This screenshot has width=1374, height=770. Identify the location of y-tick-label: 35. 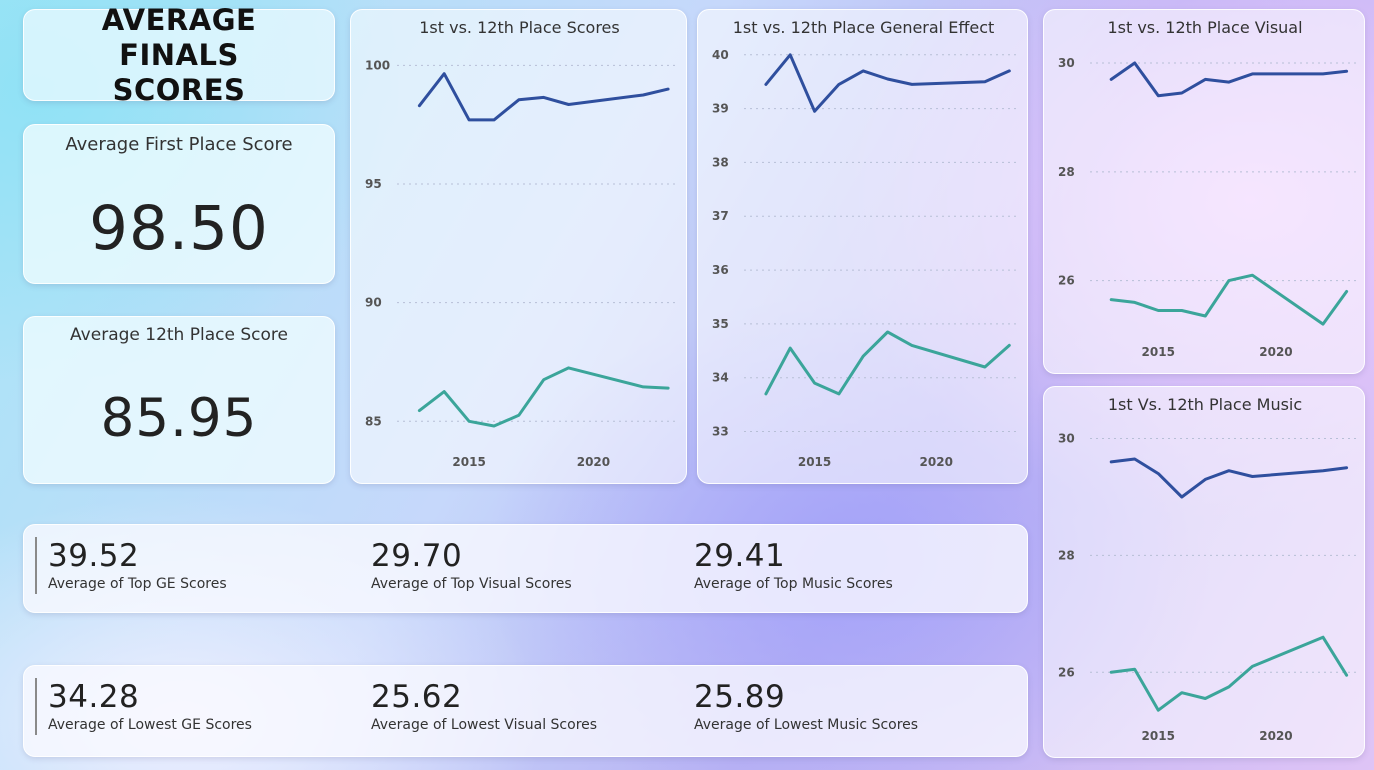
(720, 324).